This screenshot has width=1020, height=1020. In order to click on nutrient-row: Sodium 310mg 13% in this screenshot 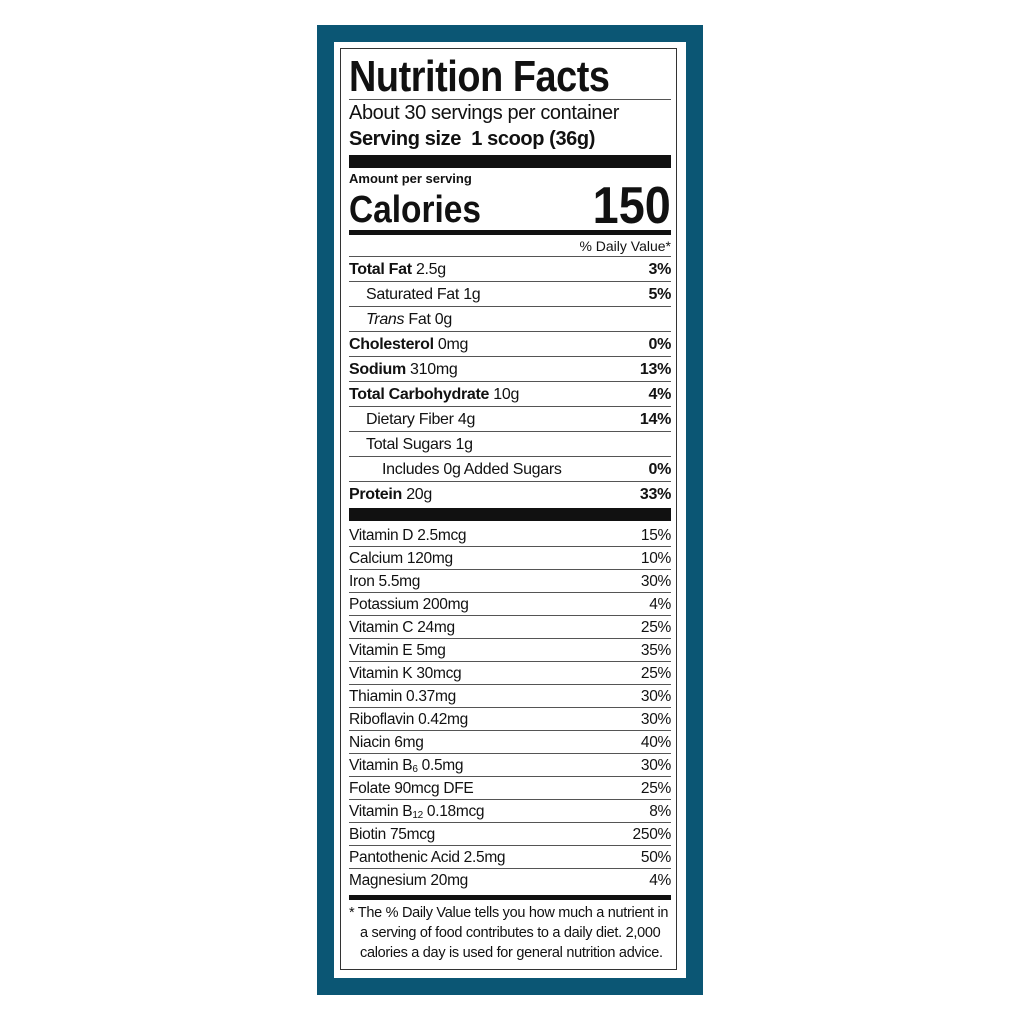, I will do `click(510, 369)`.